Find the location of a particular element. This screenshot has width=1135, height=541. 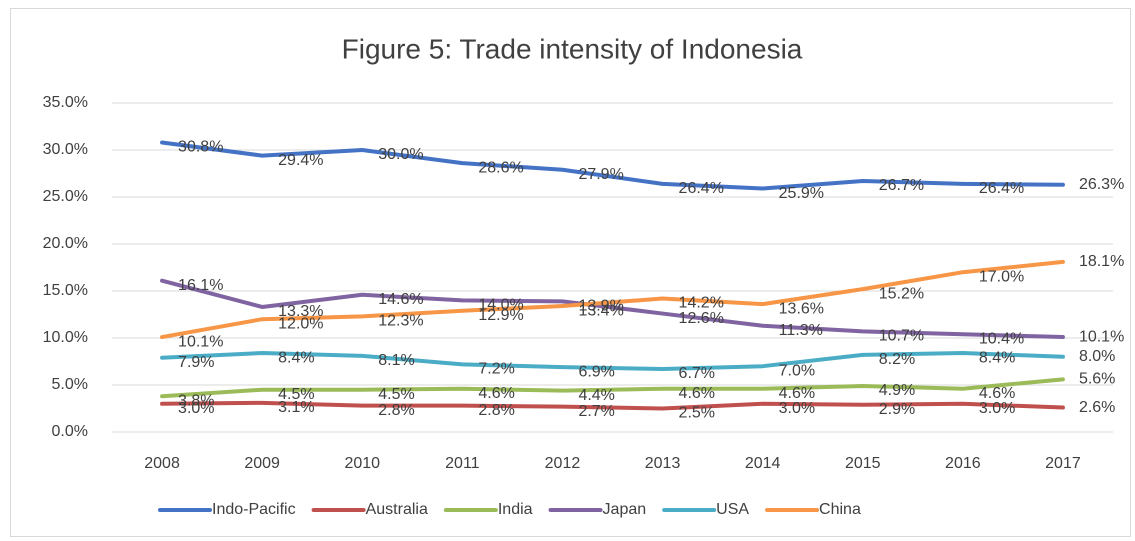

x-tick-label: 2011 is located at coordinates (462, 463).